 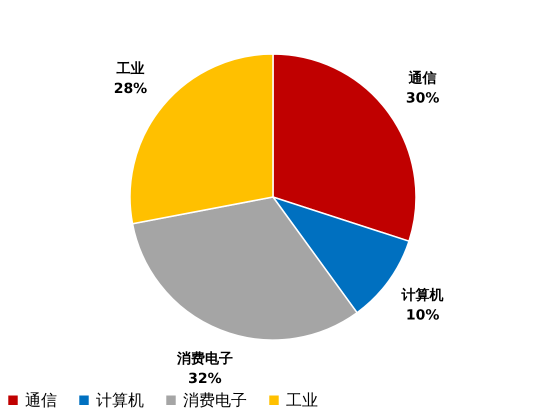 What do you see at coordinates (205, 379) in the screenshot?
I see `data-label: 32%` at bounding box center [205, 379].